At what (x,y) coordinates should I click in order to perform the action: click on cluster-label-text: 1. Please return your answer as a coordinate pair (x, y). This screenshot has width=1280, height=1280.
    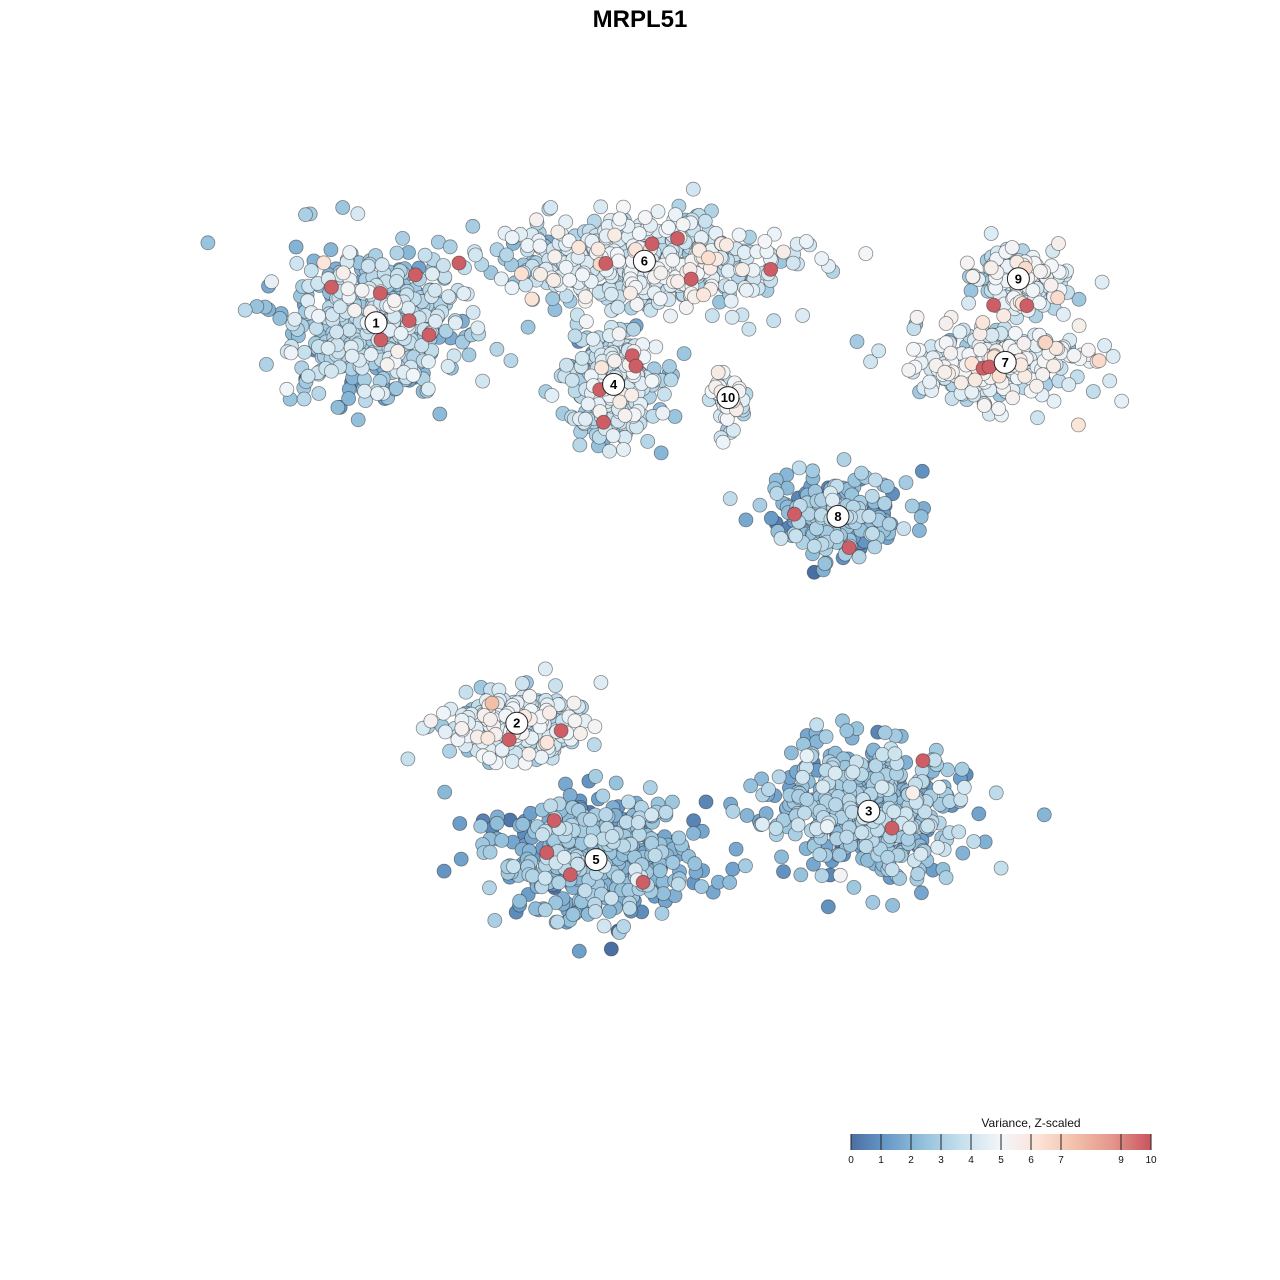
    Looking at the image, I should click on (375, 322).